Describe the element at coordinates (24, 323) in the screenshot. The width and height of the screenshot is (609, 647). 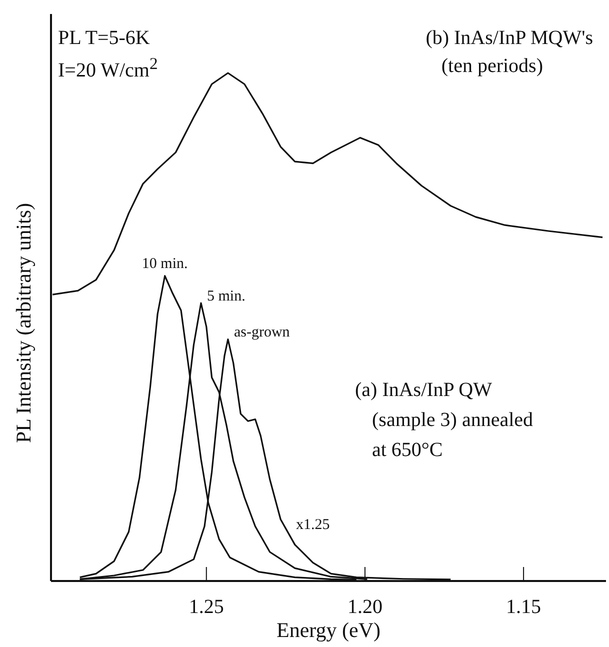
I see `y-axis-title: PL Intensity (arbitrary units)` at that location.